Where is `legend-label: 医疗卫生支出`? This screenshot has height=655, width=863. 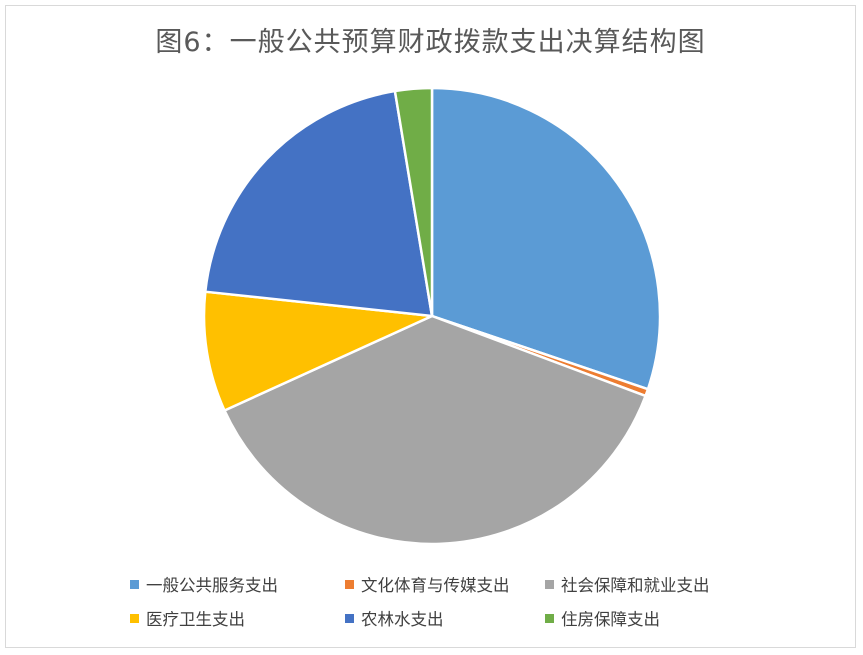 legend-label: 医疗卫生支出 is located at coordinates (195, 619).